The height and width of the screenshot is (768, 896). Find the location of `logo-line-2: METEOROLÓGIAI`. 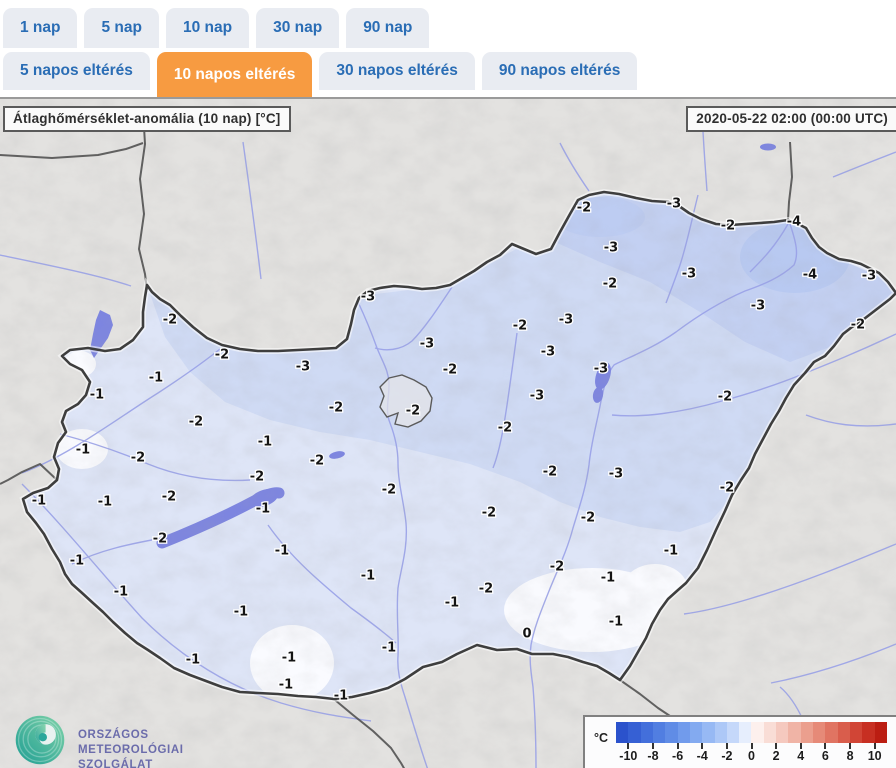

logo-line-2: METEOROLÓGIAI is located at coordinates (131, 750).